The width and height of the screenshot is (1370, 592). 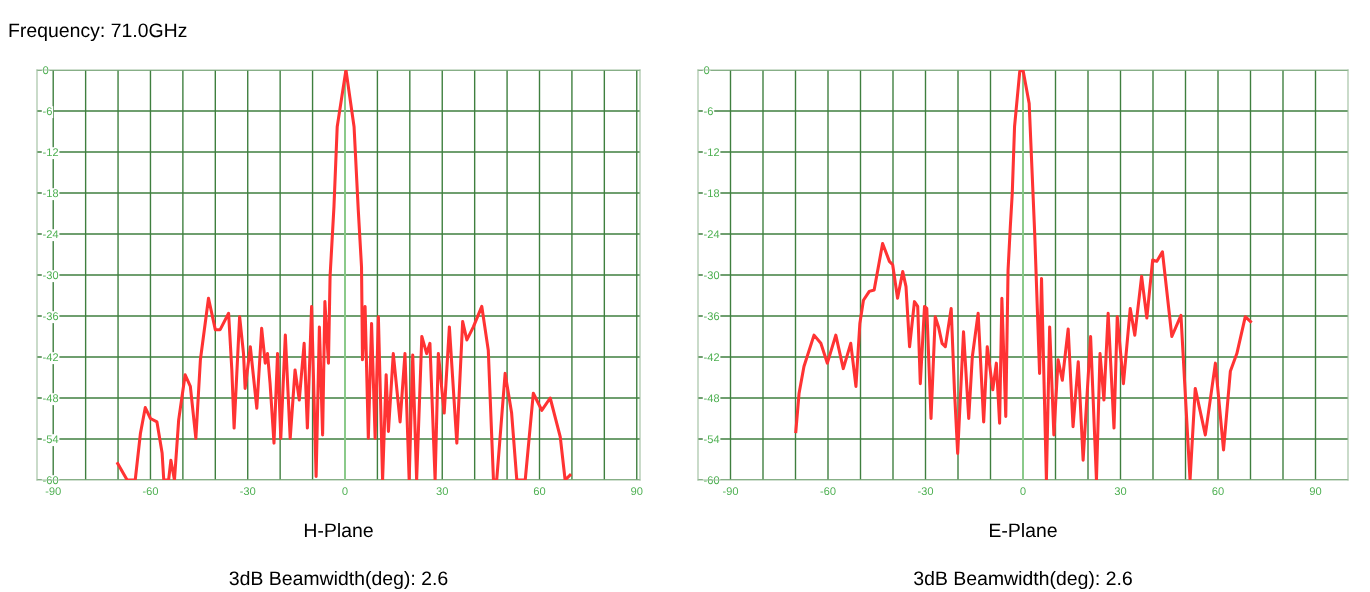 I want to click on x-axis-title: H-Plane, so click(x=338, y=530).